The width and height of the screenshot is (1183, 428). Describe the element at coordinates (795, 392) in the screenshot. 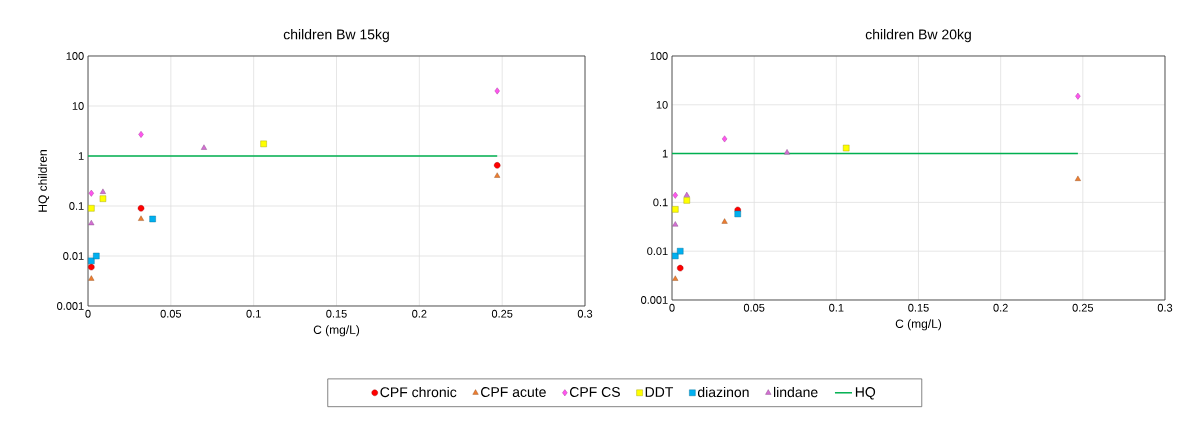

I see `legend-label: lindane` at that location.